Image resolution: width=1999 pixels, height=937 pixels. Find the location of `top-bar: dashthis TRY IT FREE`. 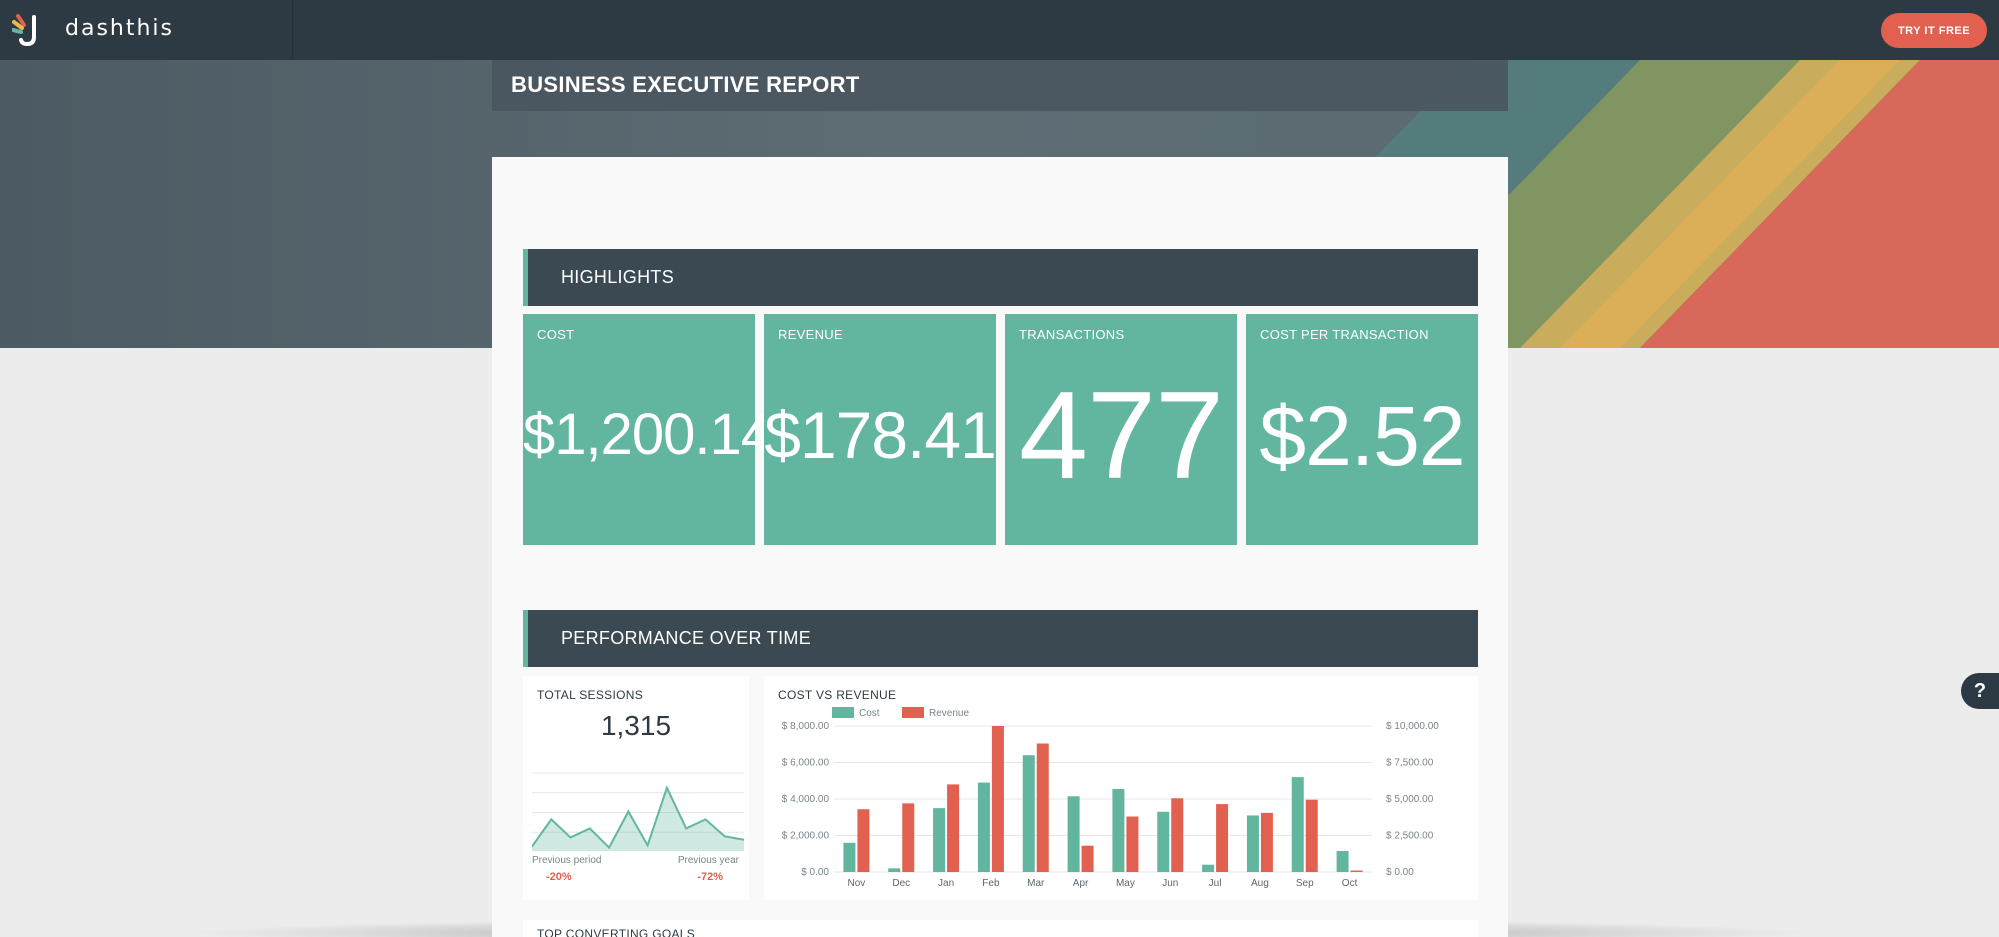

top-bar: dashthis TRY IT FREE is located at coordinates (999, 30).